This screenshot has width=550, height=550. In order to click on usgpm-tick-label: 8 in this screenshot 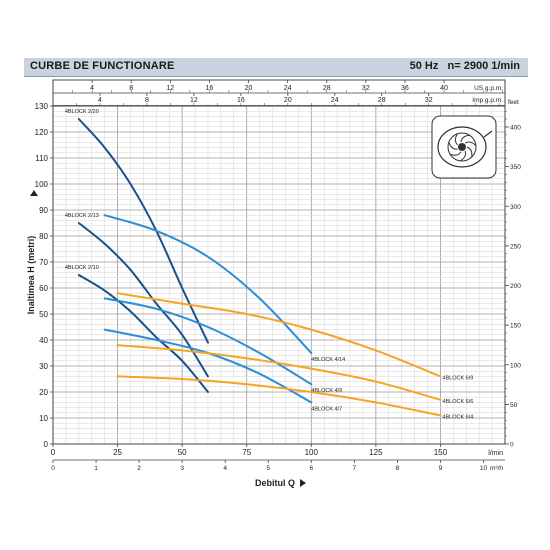, I will do `click(131, 88)`.